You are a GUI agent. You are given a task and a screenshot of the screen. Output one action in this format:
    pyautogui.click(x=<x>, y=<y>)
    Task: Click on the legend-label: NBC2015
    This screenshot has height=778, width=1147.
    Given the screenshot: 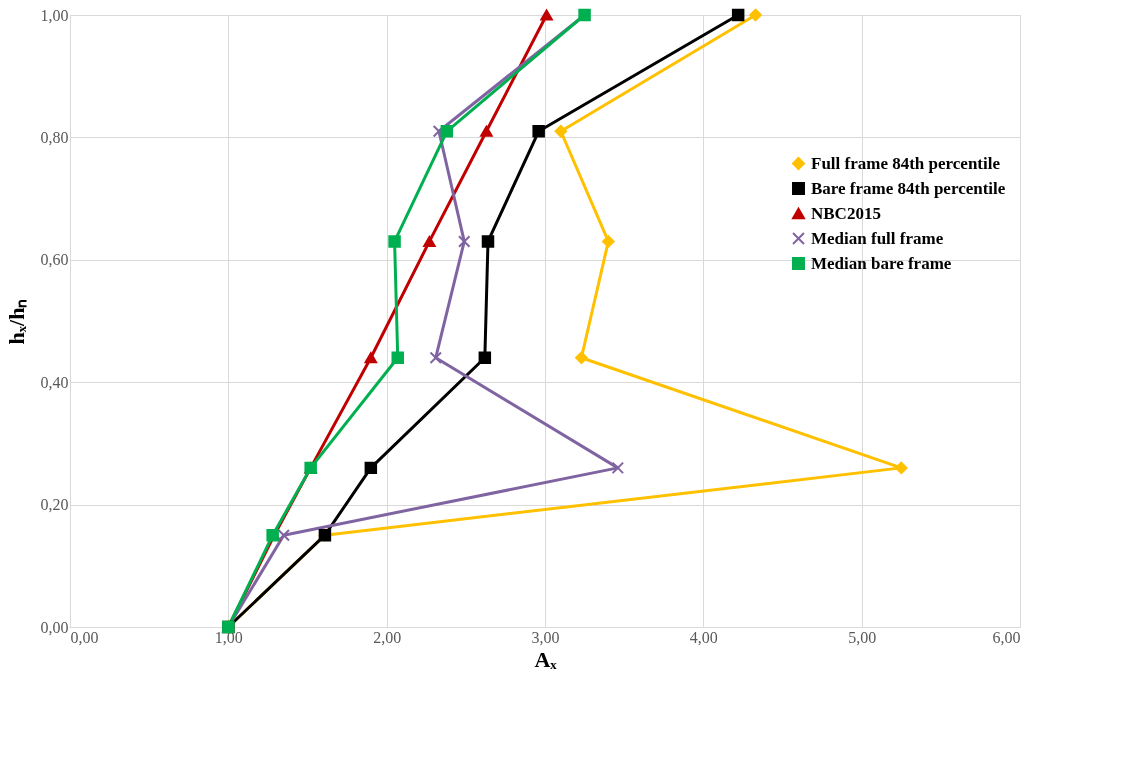 What is the action you would take?
    pyautogui.click(x=846, y=213)
    